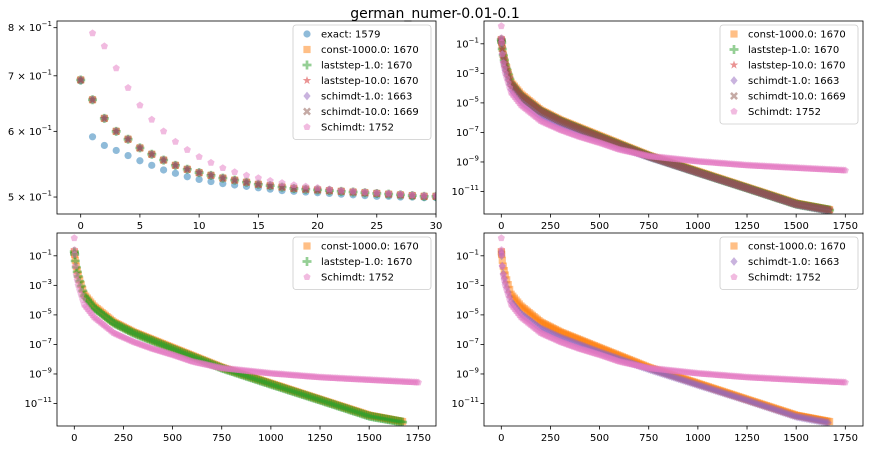 Image resolution: width=870 pixels, height=451 pixels. Describe the element at coordinates (793, 50) in the screenshot. I see `legend-label: laststep-1.0: 1670` at that location.